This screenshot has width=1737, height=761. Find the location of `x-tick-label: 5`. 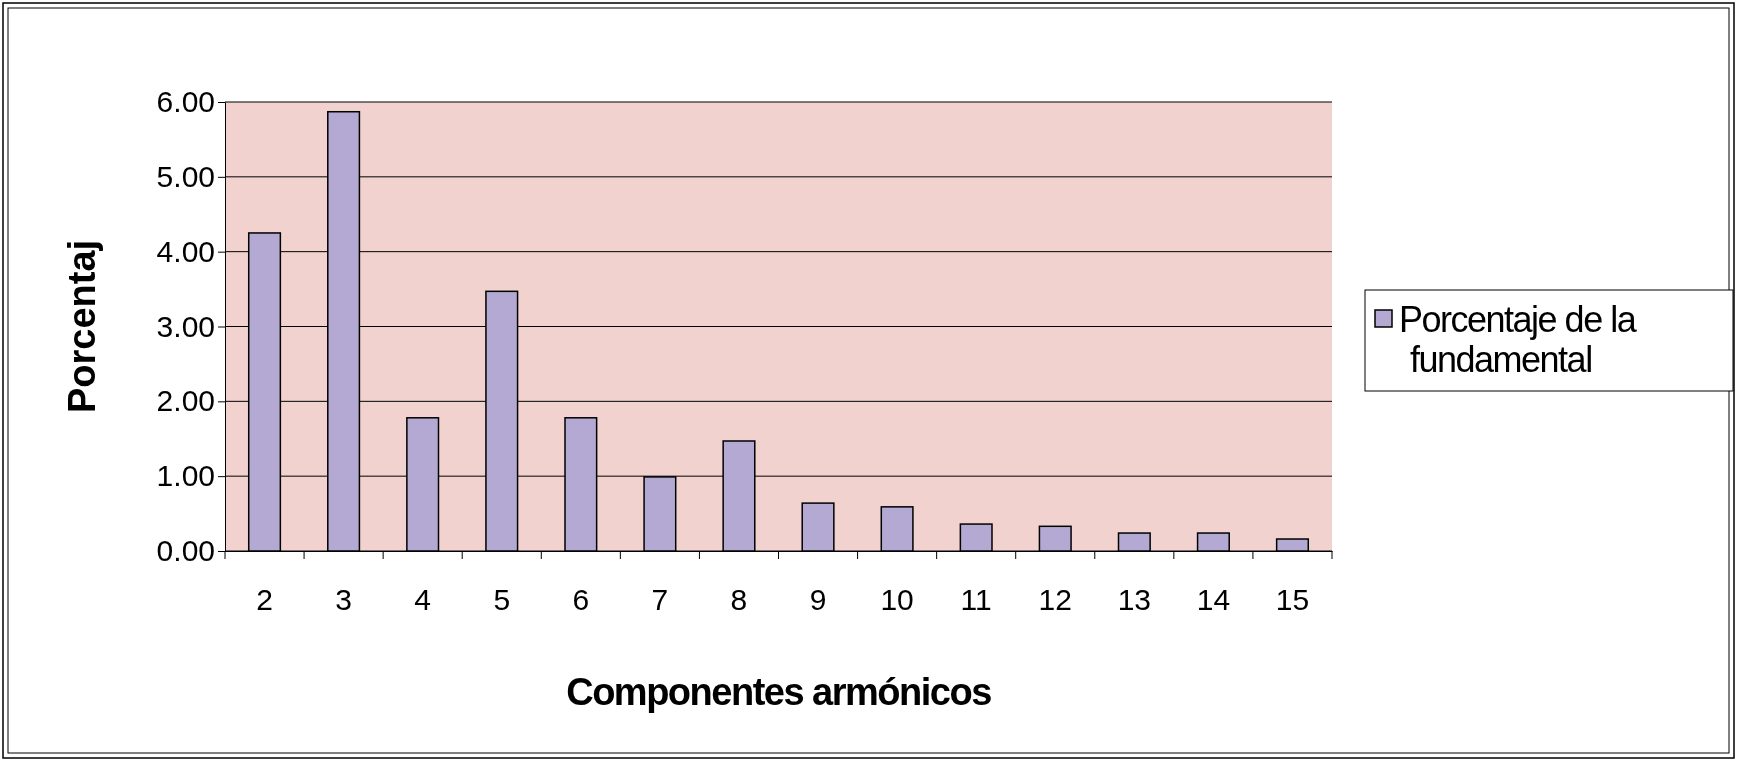

x-tick-label: 5 is located at coordinates (502, 600).